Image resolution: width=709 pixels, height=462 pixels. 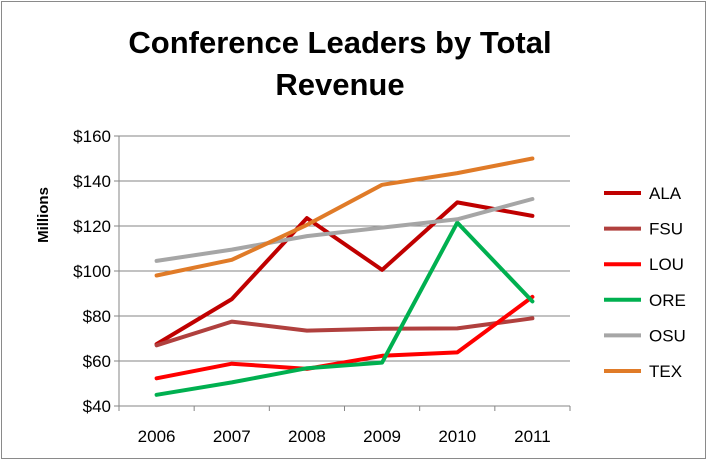 I want to click on y-axis-label: Millions, so click(x=43, y=215).